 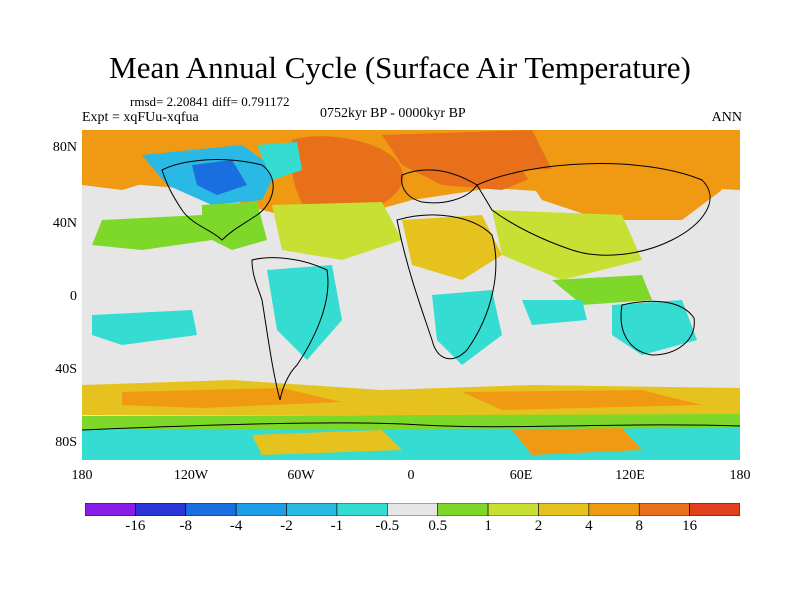 I want to click on legend-label: 1, so click(x=488, y=526).